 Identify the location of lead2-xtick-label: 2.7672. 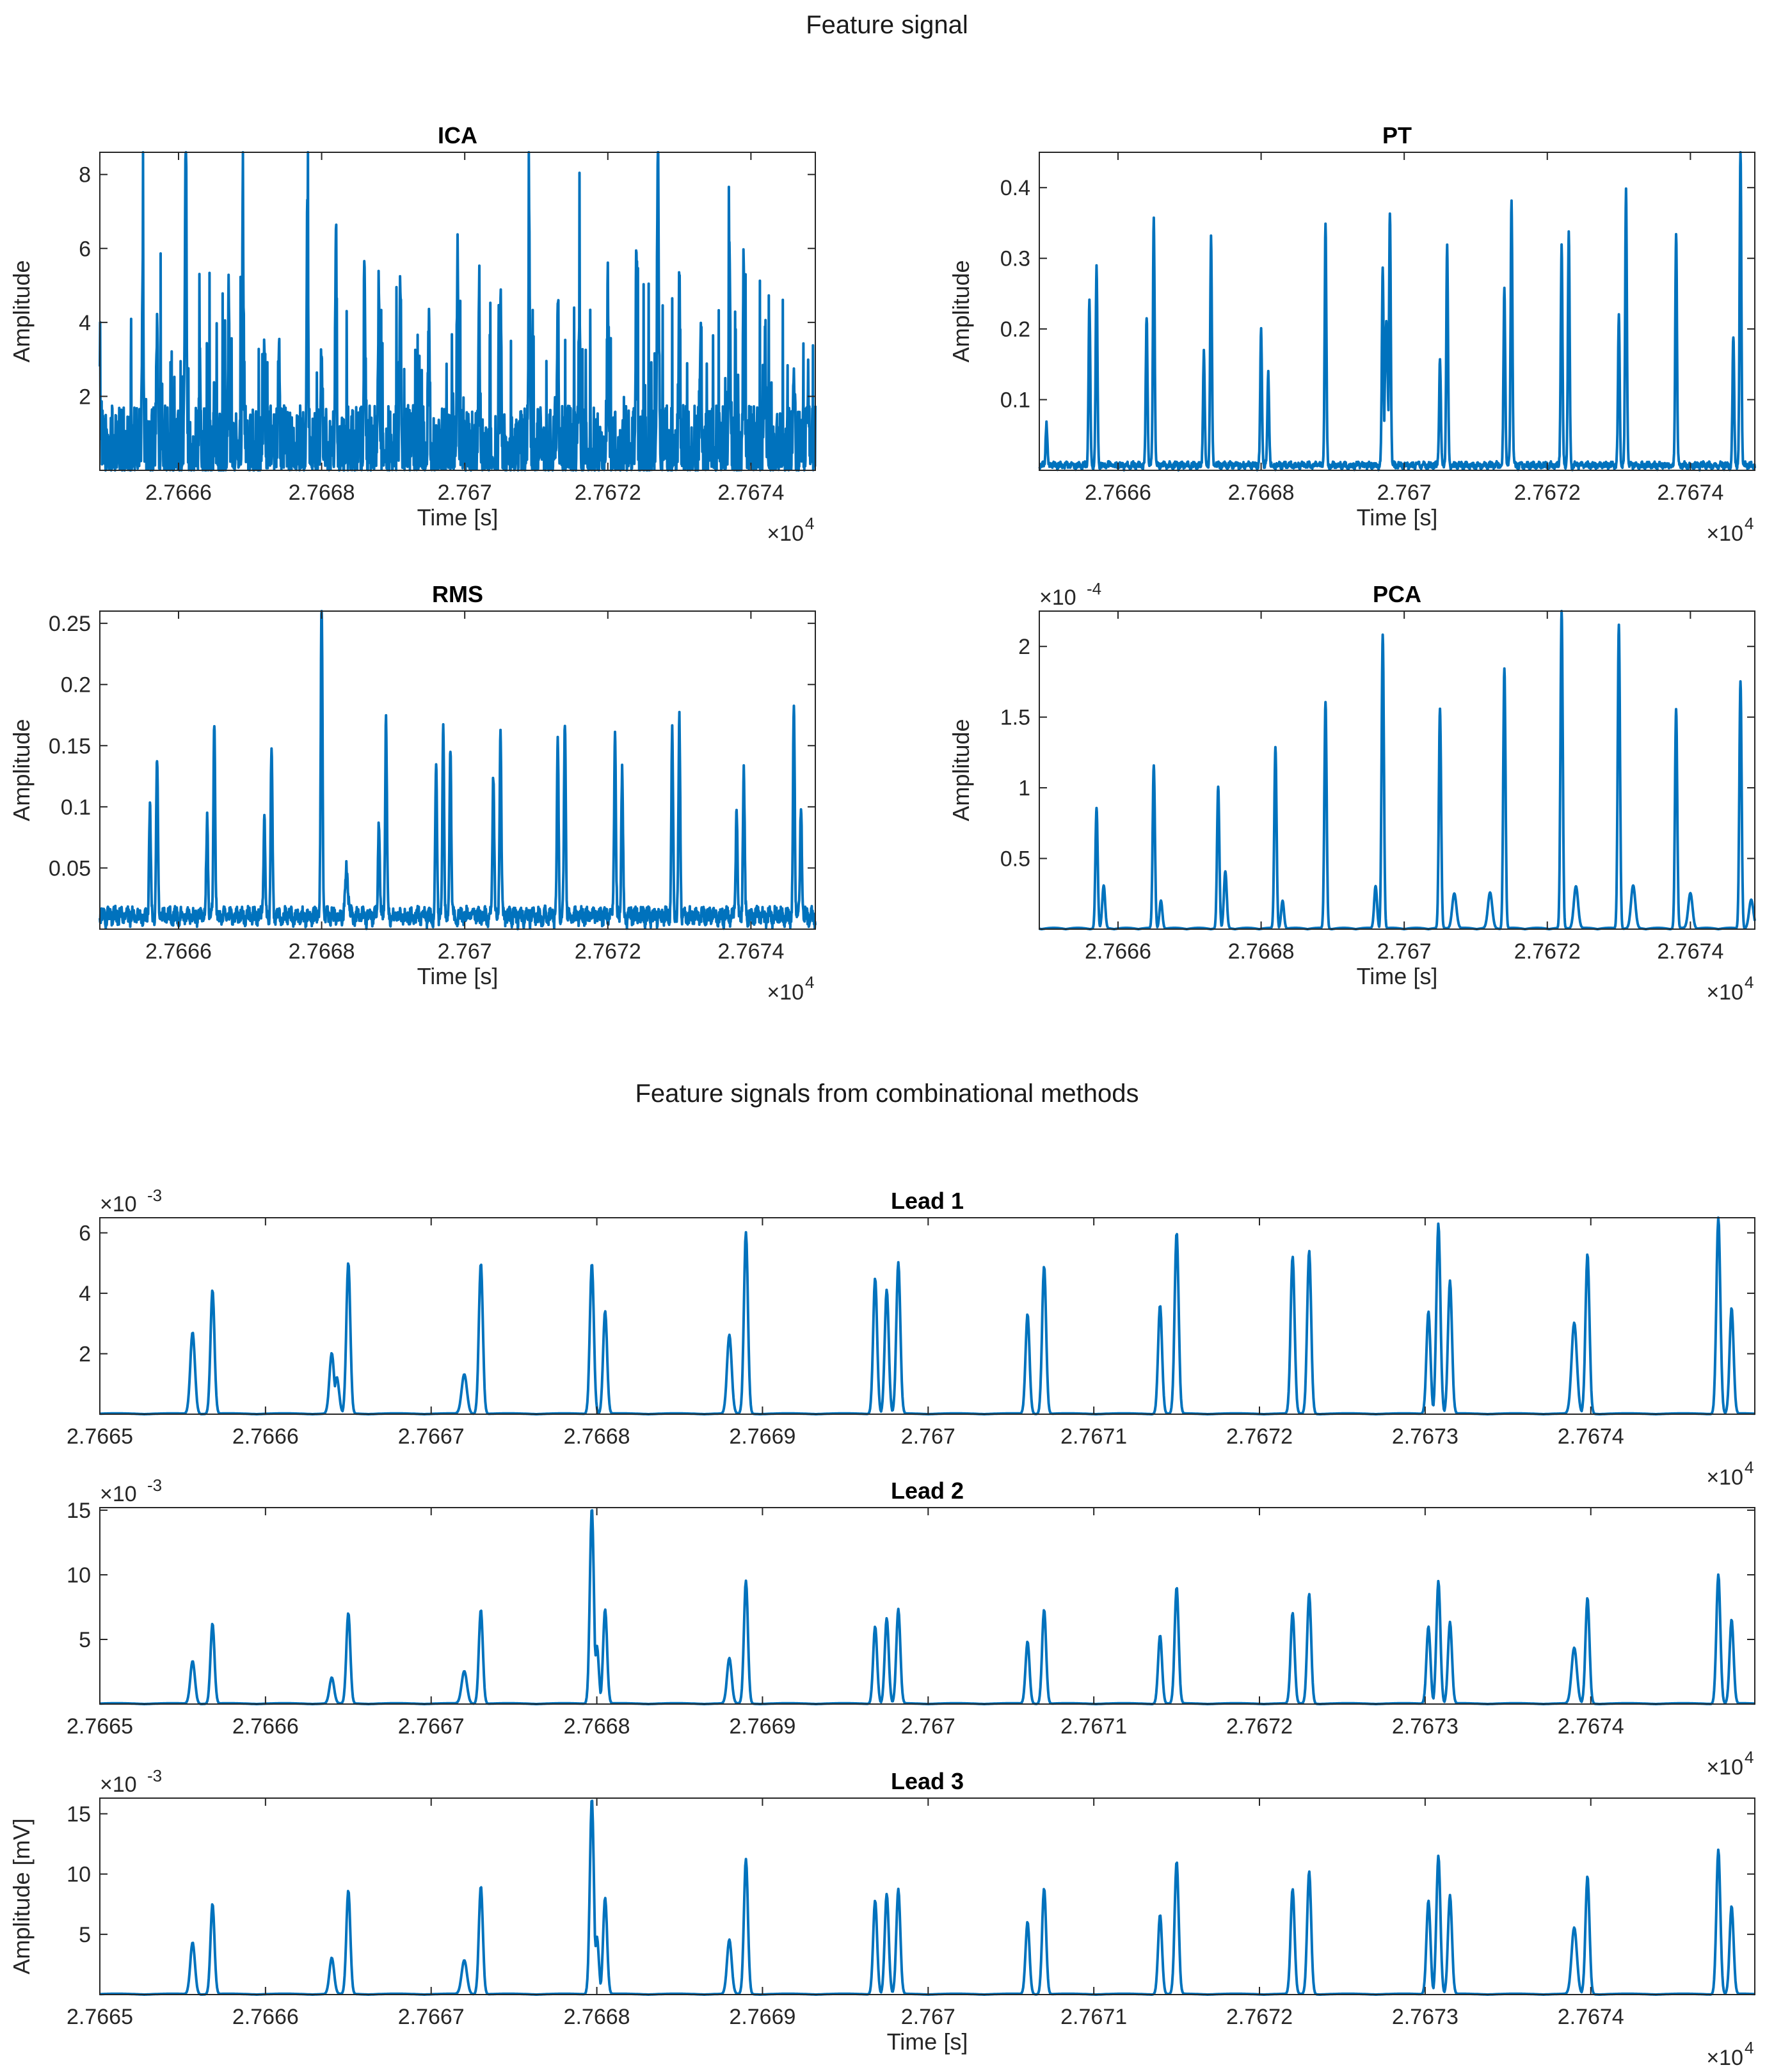
(1259, 1726).